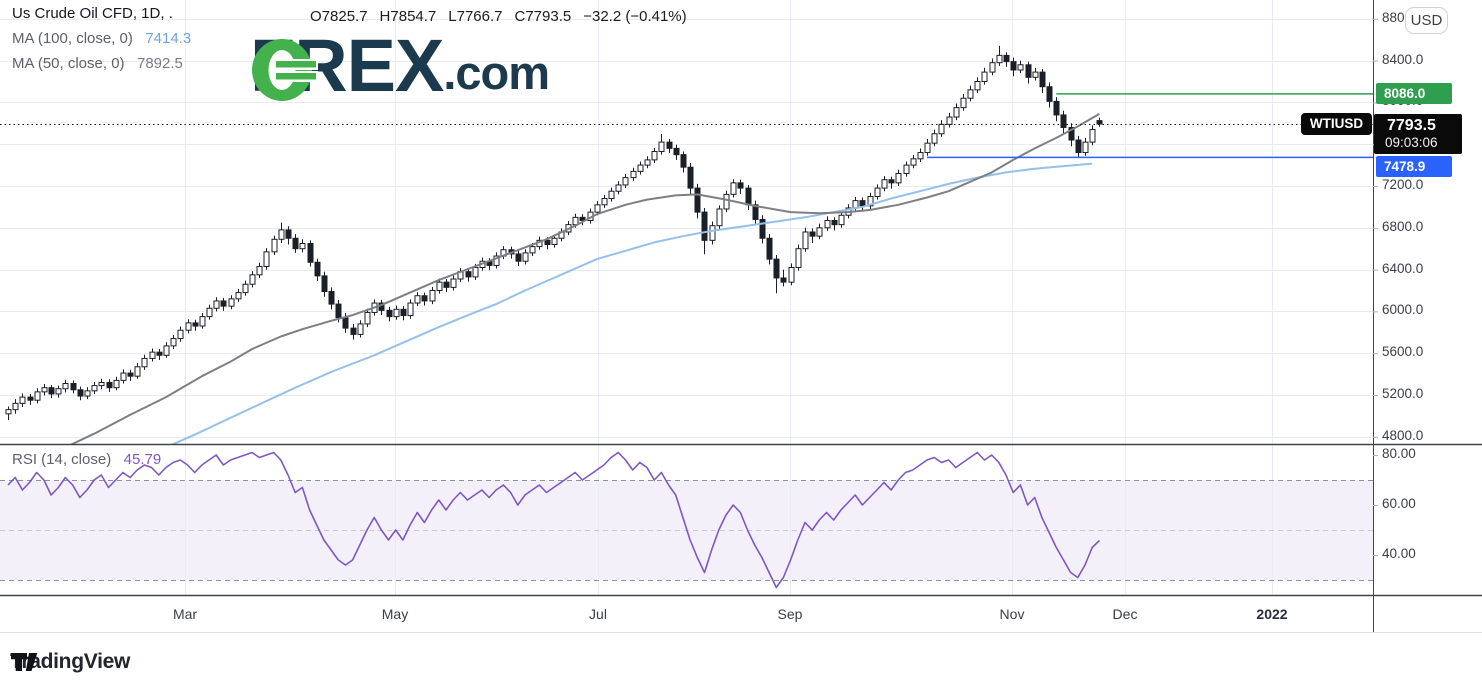 The width and height of the screenshot is (1482, 690). I want to click on rsi-value: 45.79, so click(142, 459).